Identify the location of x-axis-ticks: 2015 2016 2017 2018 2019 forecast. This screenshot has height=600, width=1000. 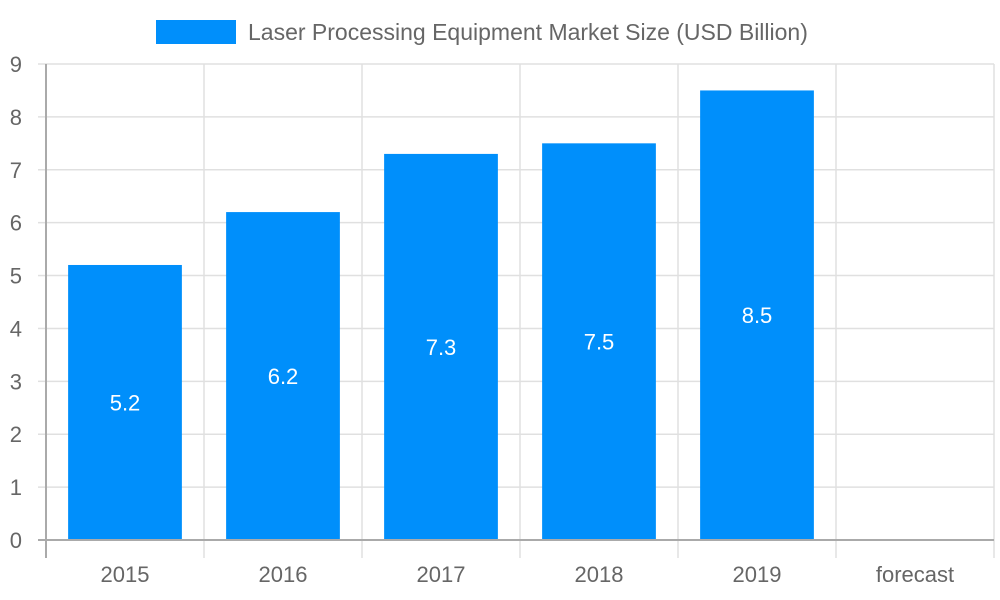
(528, 574).